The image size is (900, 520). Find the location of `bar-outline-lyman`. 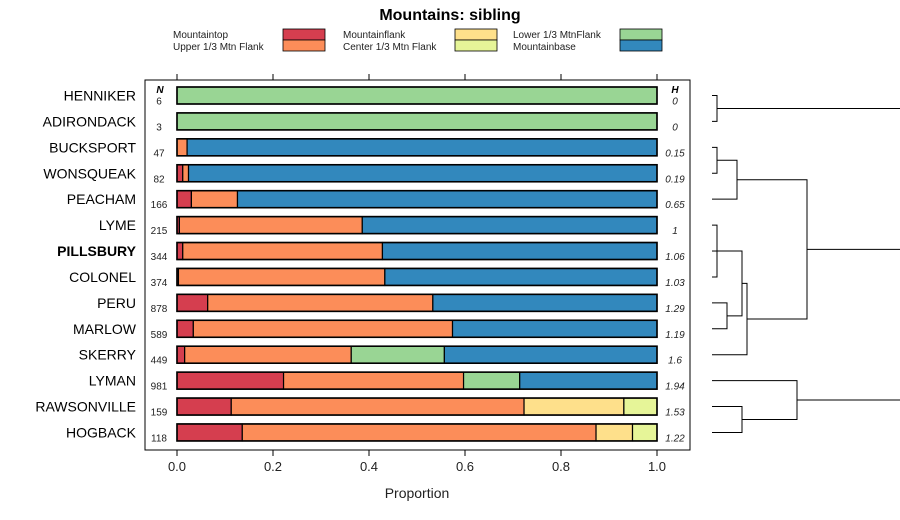

bar-outline-lyman is located at coordinates (417, 380).